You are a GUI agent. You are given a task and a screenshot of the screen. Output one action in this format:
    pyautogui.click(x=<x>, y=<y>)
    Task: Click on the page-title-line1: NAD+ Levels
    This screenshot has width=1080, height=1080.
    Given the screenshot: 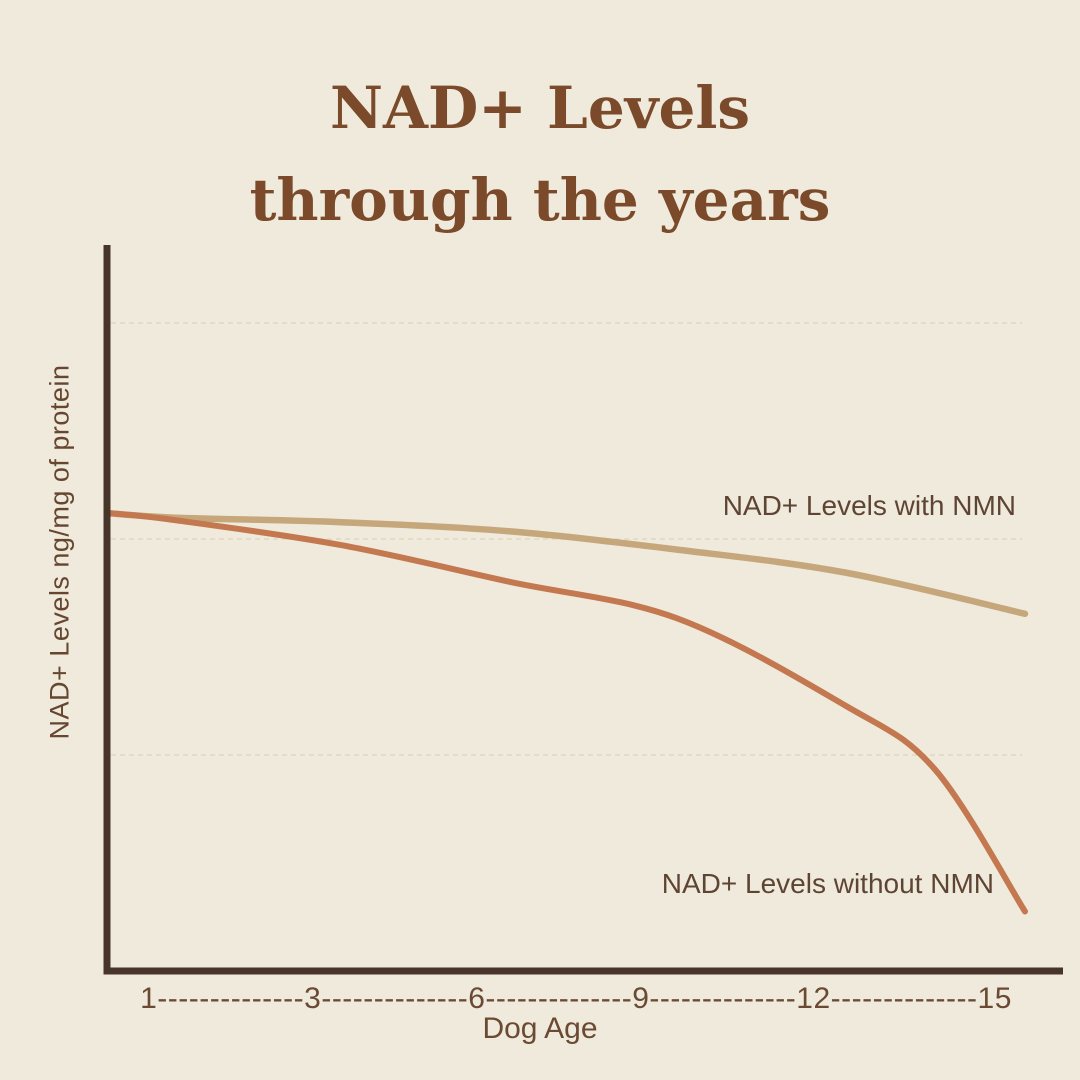 What is the action you would take?
    pyautogui.click(x=540, y=108)
    